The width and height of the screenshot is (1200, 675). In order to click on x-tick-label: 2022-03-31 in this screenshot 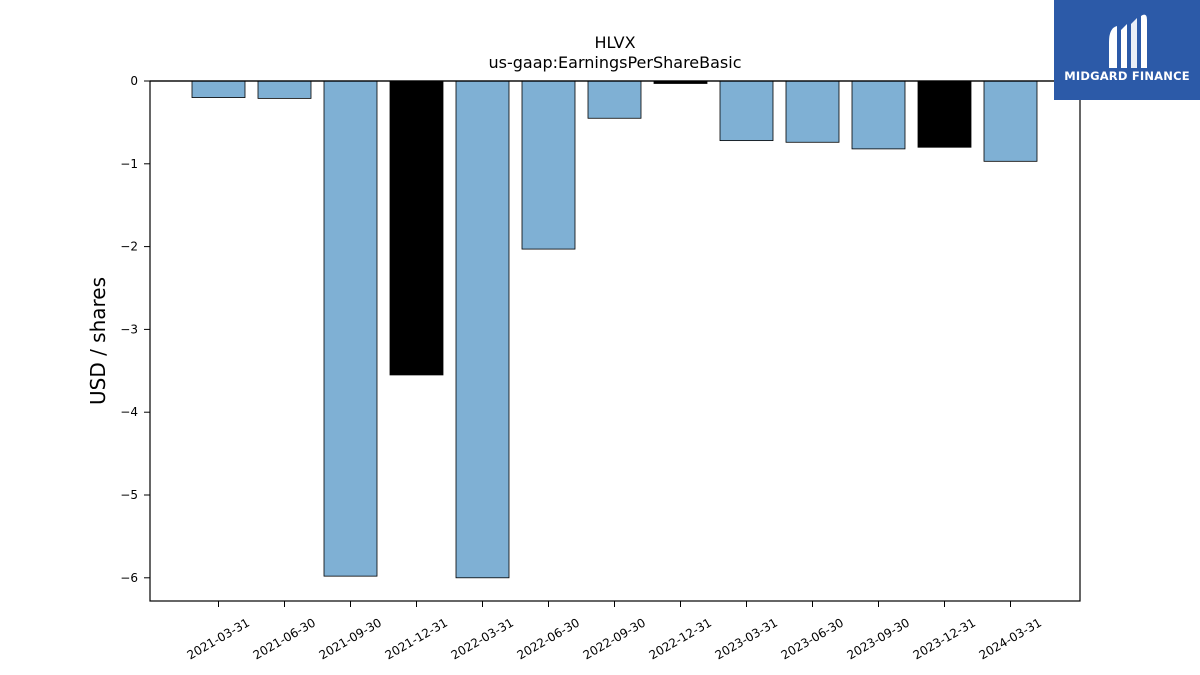, I will do `click(482, 638)`.